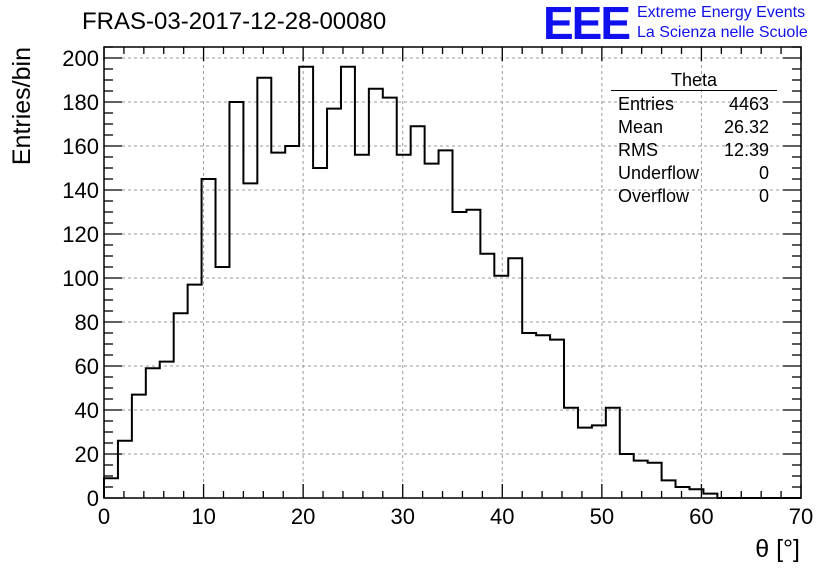 The width and height of the screenshot is (836, 572). What do you see at coordinates (646, 104) in the screenshot?
I see `stats-label: Entries` at bounding box center [646, 104].